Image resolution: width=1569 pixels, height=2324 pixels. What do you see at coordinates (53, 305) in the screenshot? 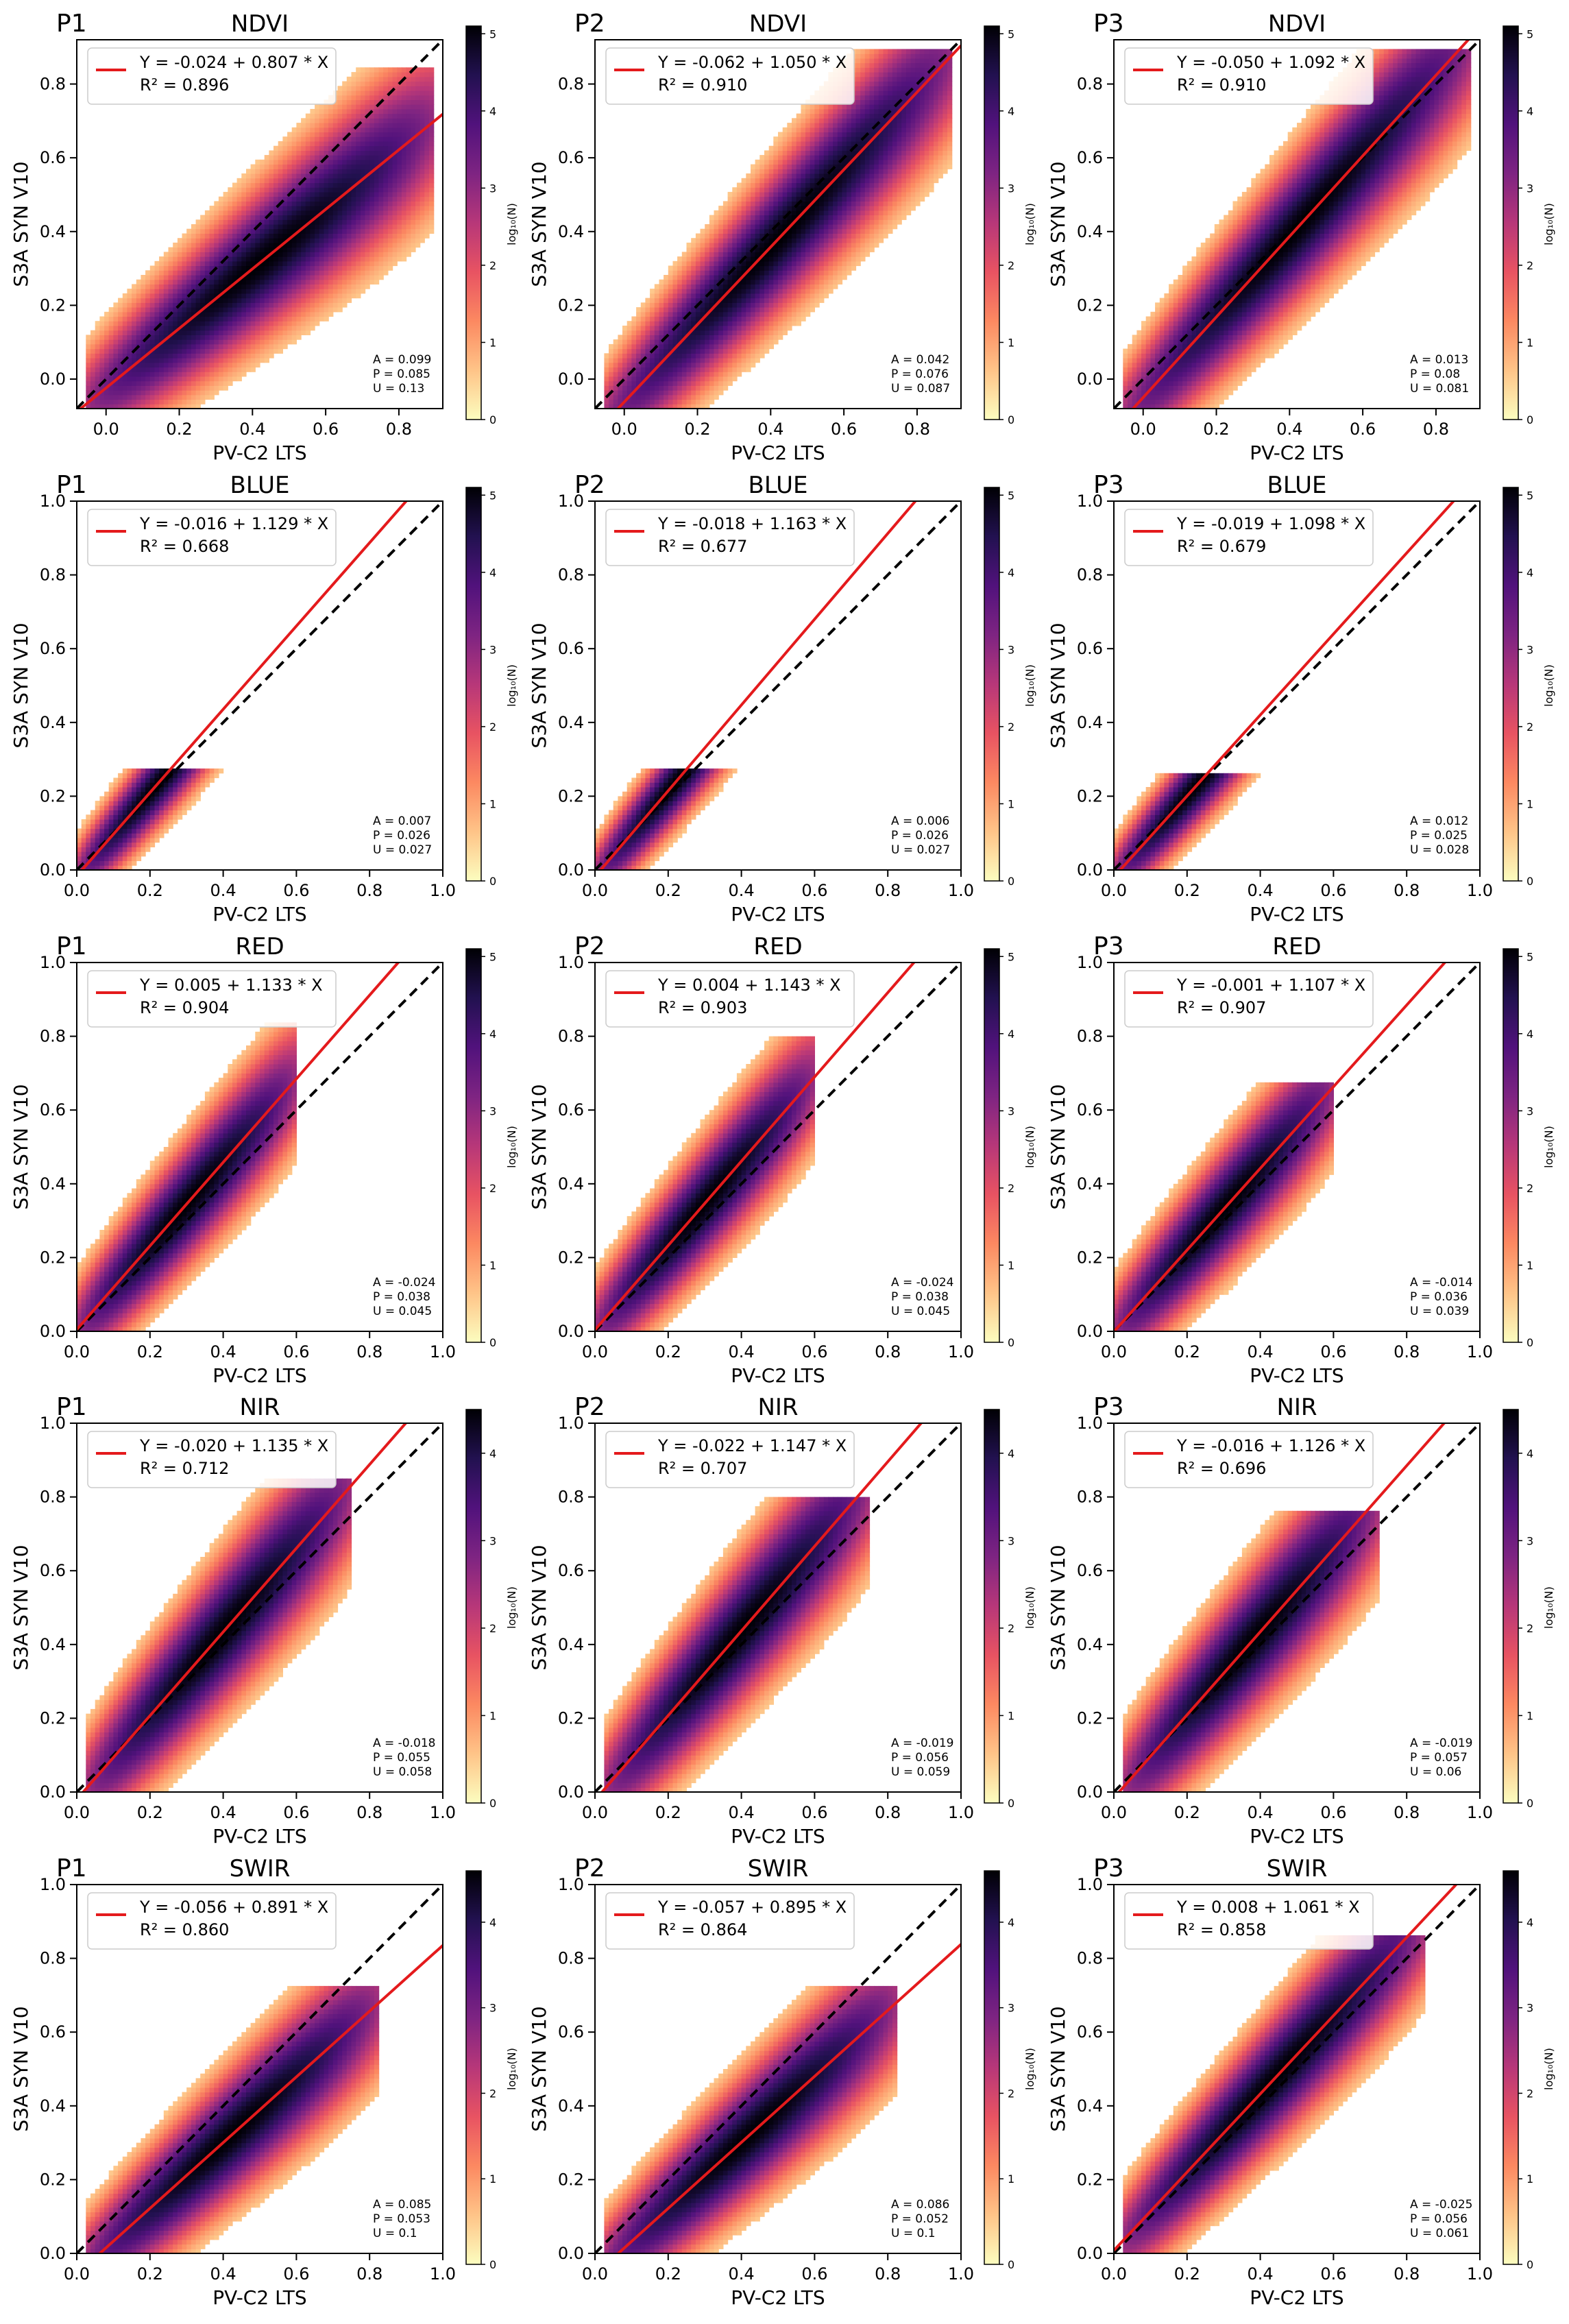
I see `y-tick-label: 0.2` at bounding box center [53, 305].